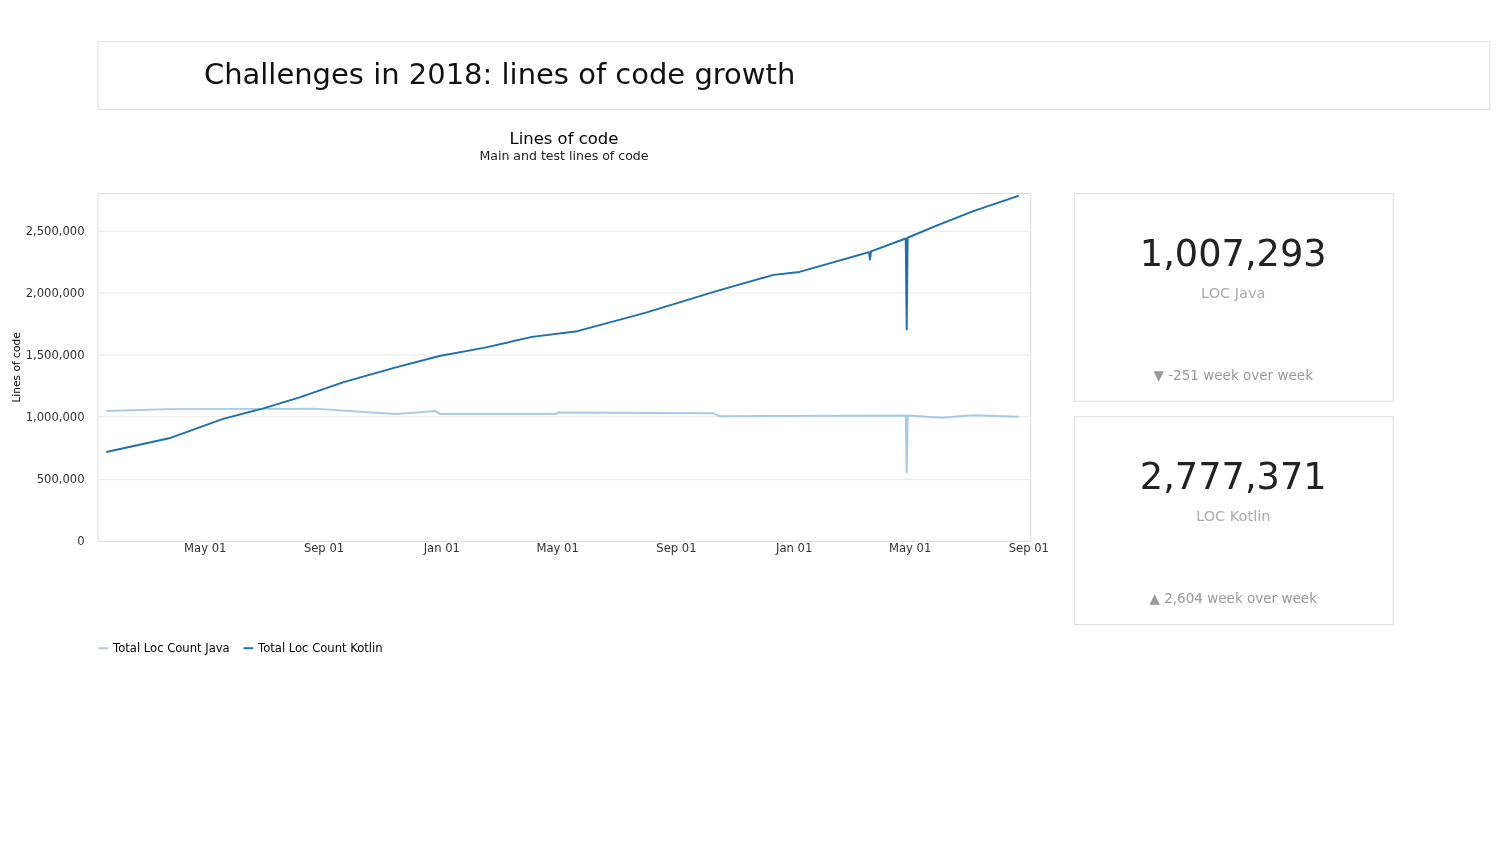 This screenshot has height=844, width=1500. I want to click on y-tick-label: 1,000,000, so click(55, 417).